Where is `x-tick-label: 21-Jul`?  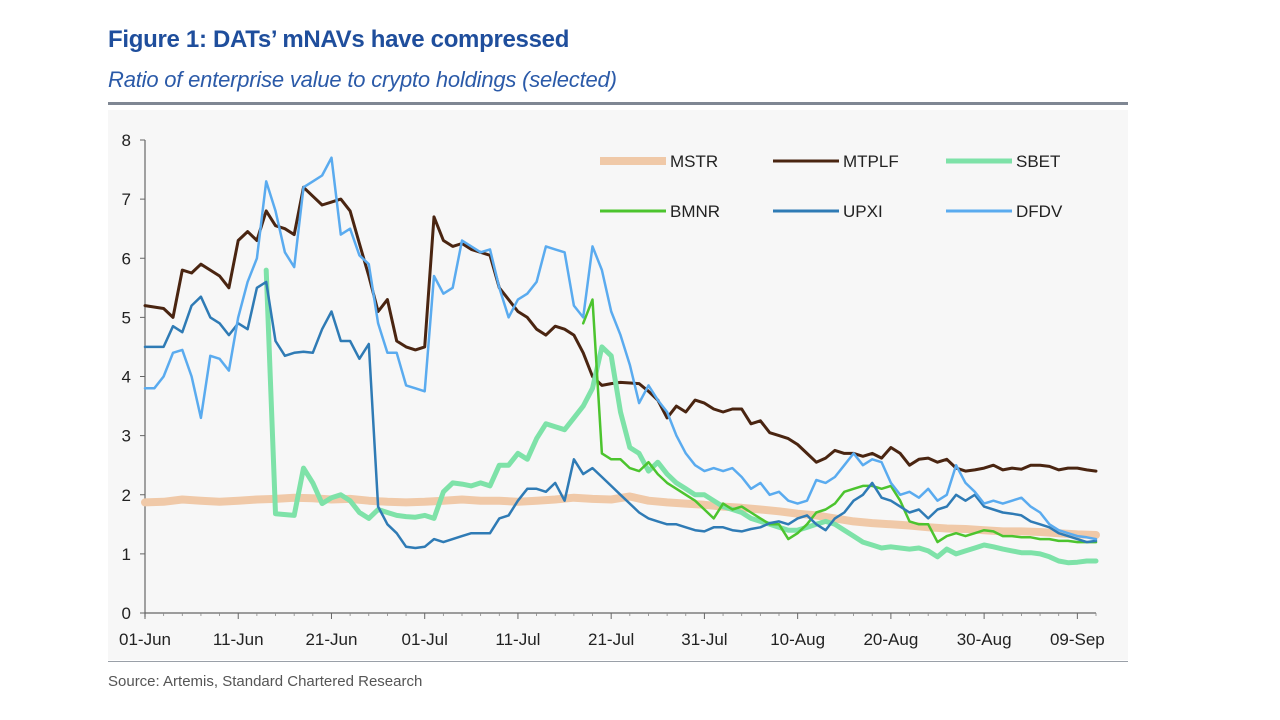 x-tick-label: 21-Jul is located at coordinates (611, 639).